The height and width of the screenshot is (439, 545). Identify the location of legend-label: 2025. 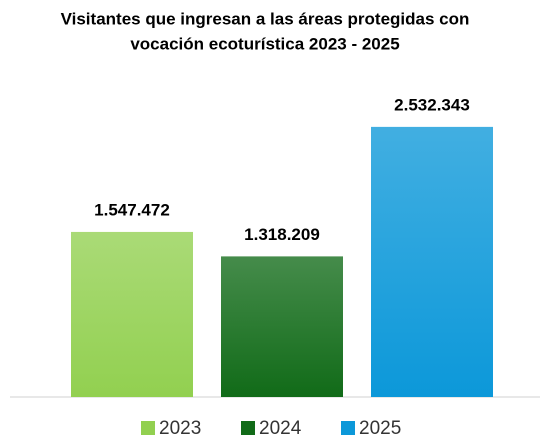
(380, 428).